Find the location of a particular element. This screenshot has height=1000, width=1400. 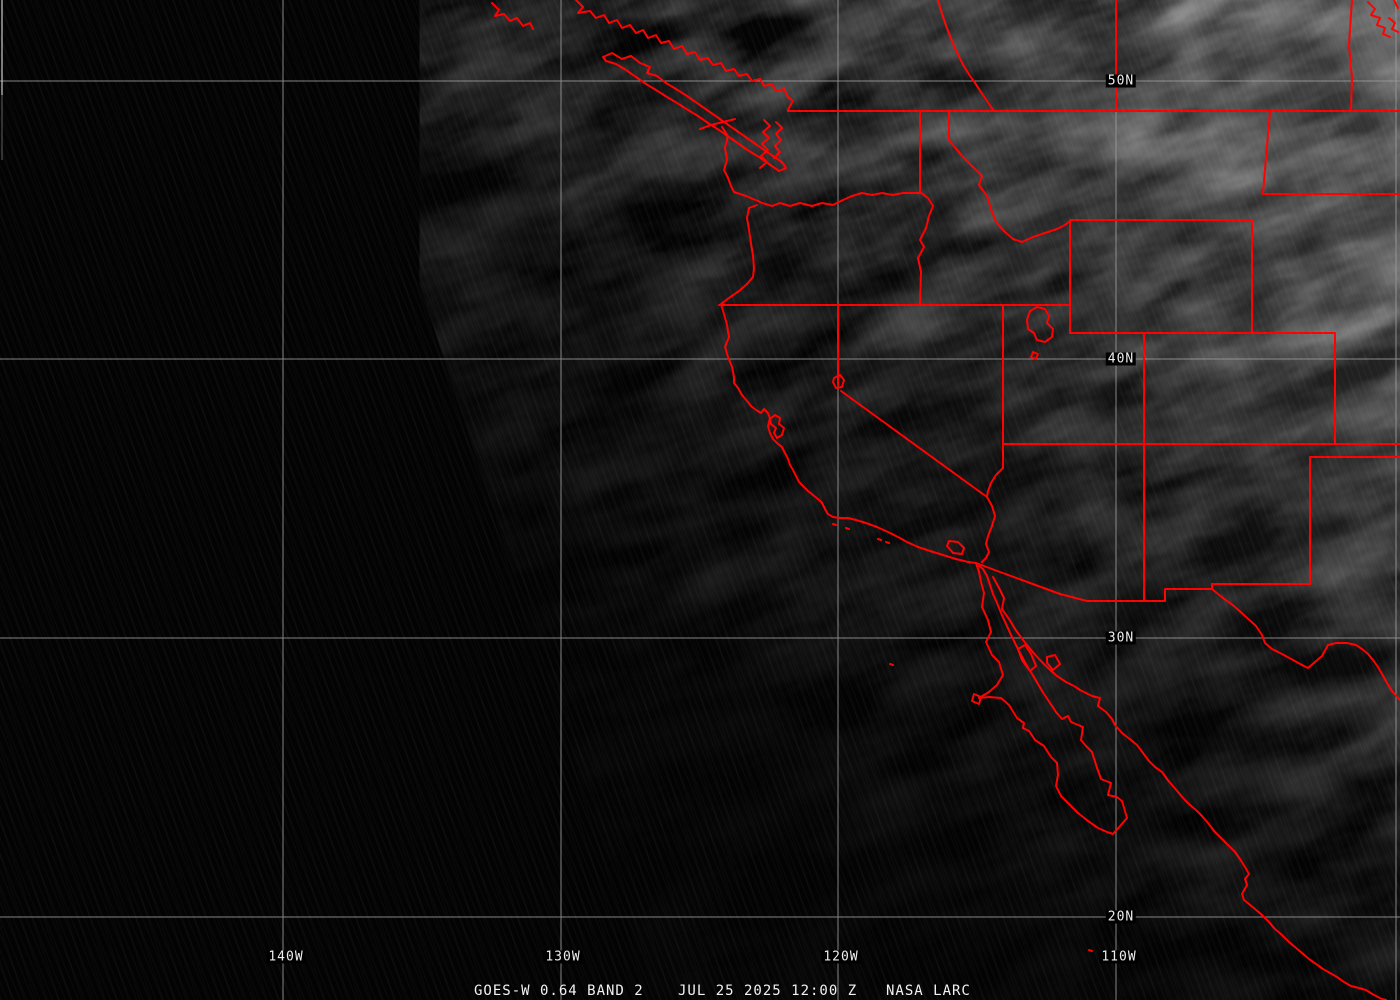

coast-bc-islands is located at coordinates (512, 16).